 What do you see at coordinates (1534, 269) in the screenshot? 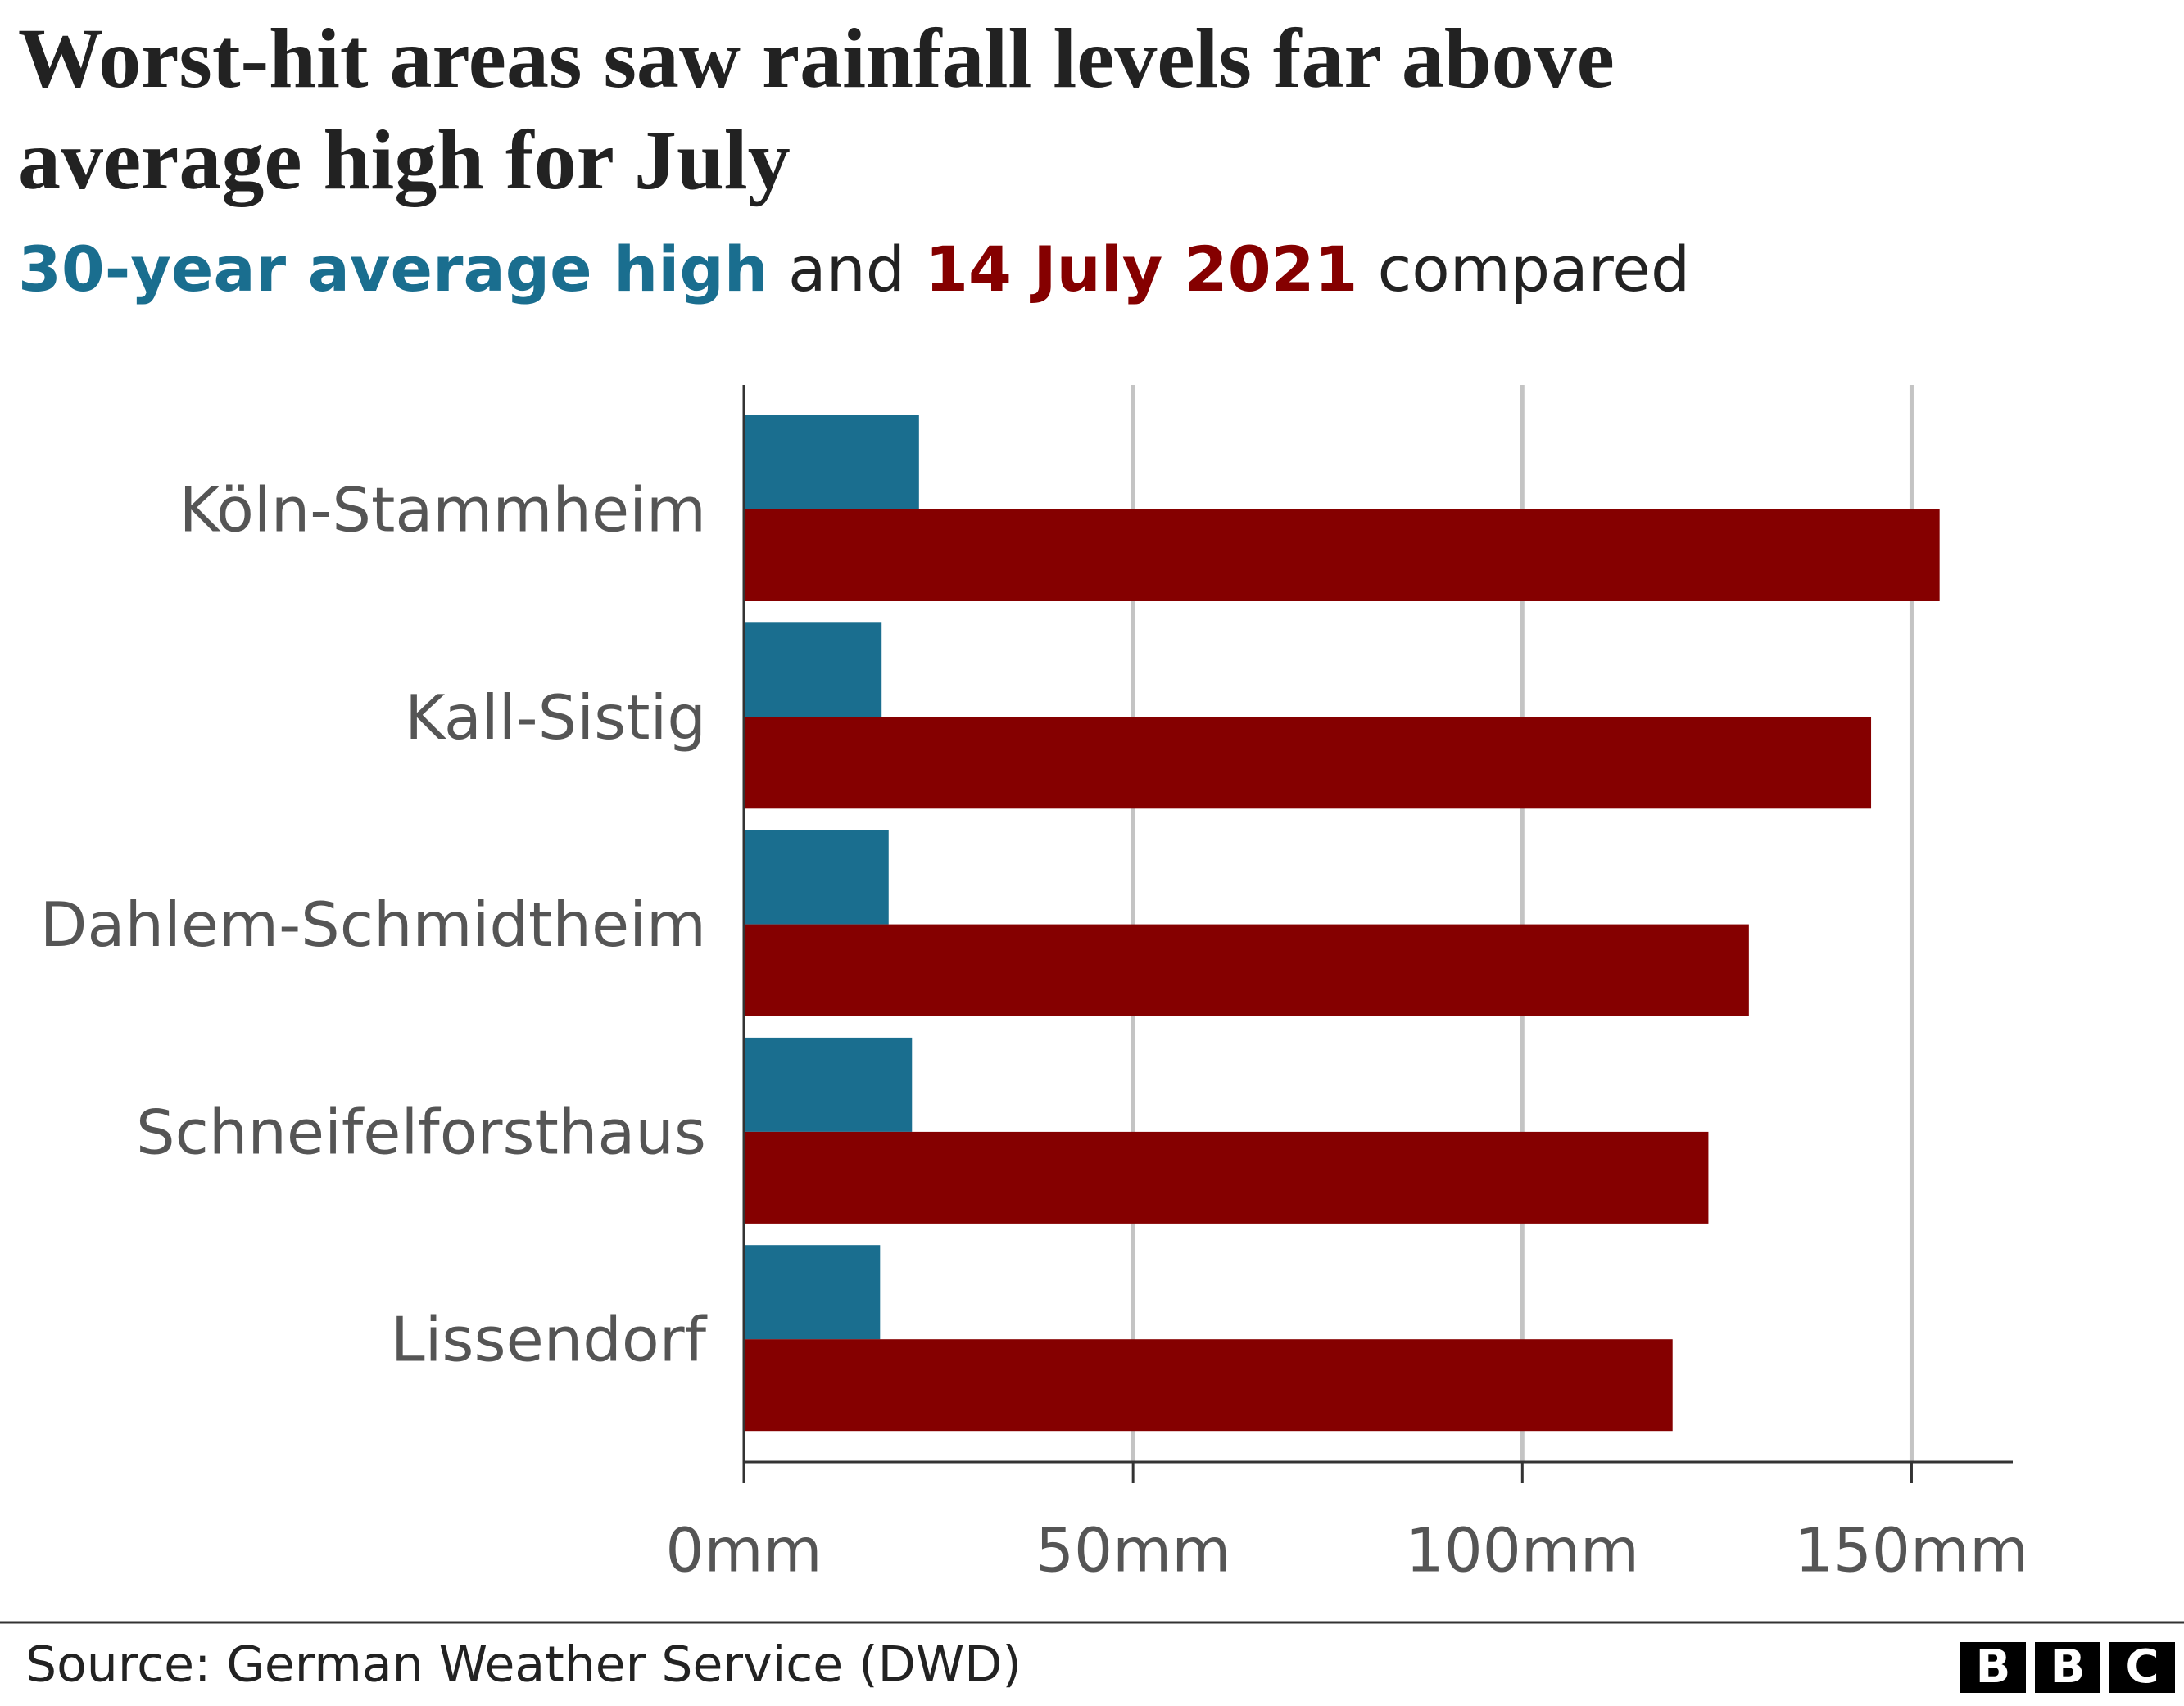
I see `subtitle-text: compared` at bounding box center [1534, 269].